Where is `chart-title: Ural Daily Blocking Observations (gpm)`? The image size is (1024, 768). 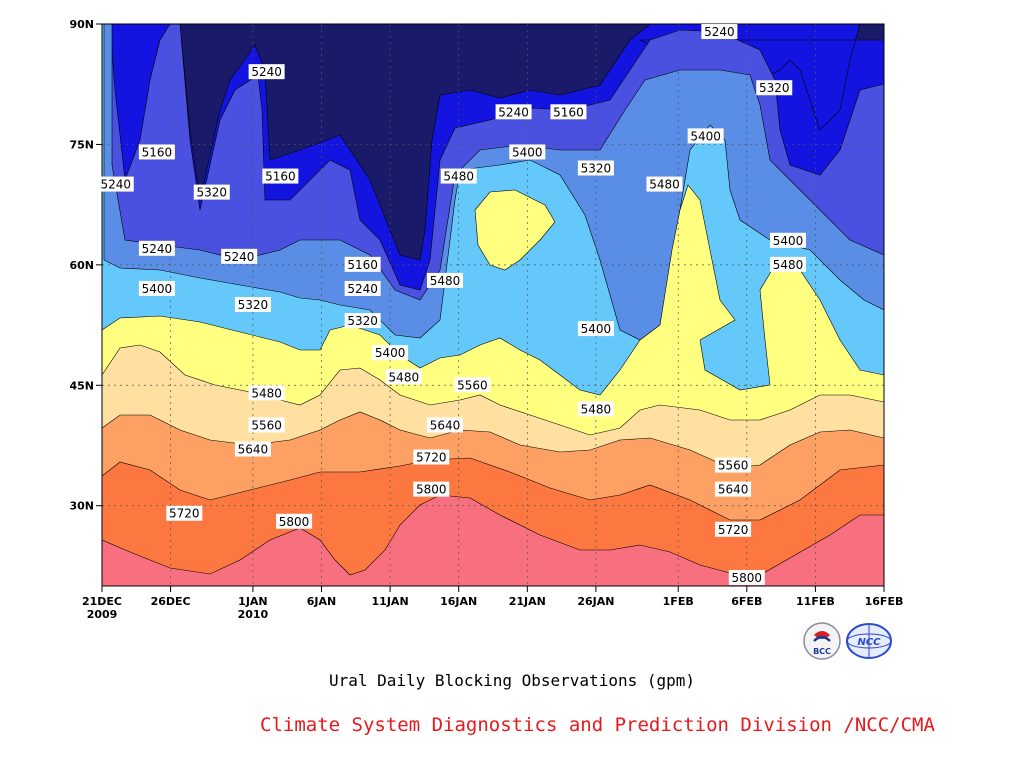
chart-title: Ural Daily Blocking Observations (gpm) is located at coordinates (512, 680).